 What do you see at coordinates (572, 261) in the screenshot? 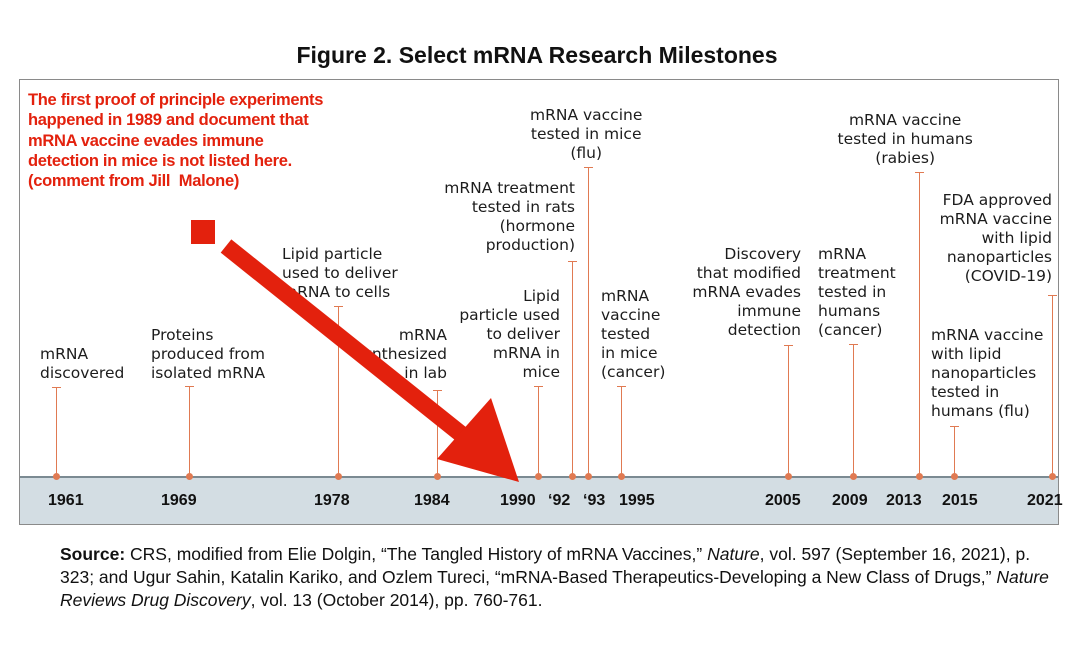
I see `event-cap-1992` at bounding box center [572, 261].